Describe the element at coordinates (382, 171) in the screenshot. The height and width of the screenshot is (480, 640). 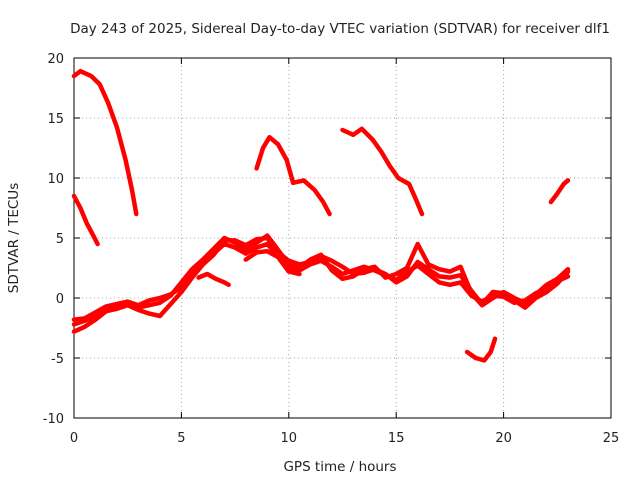
I see `series-arc-d` at that location.